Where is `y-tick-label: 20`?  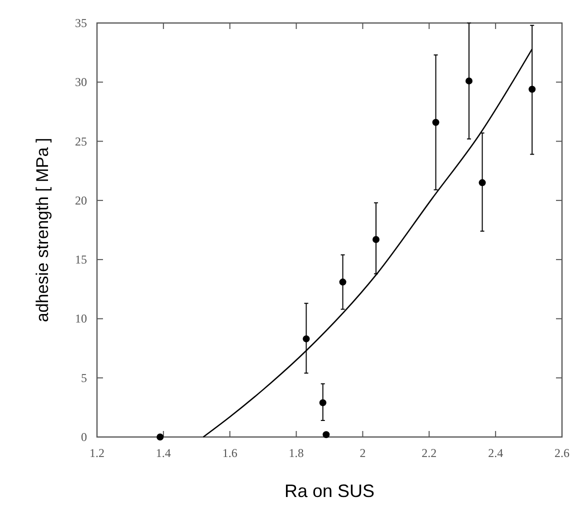
y-tick-label: 20 is located at coordinates (81, 200).